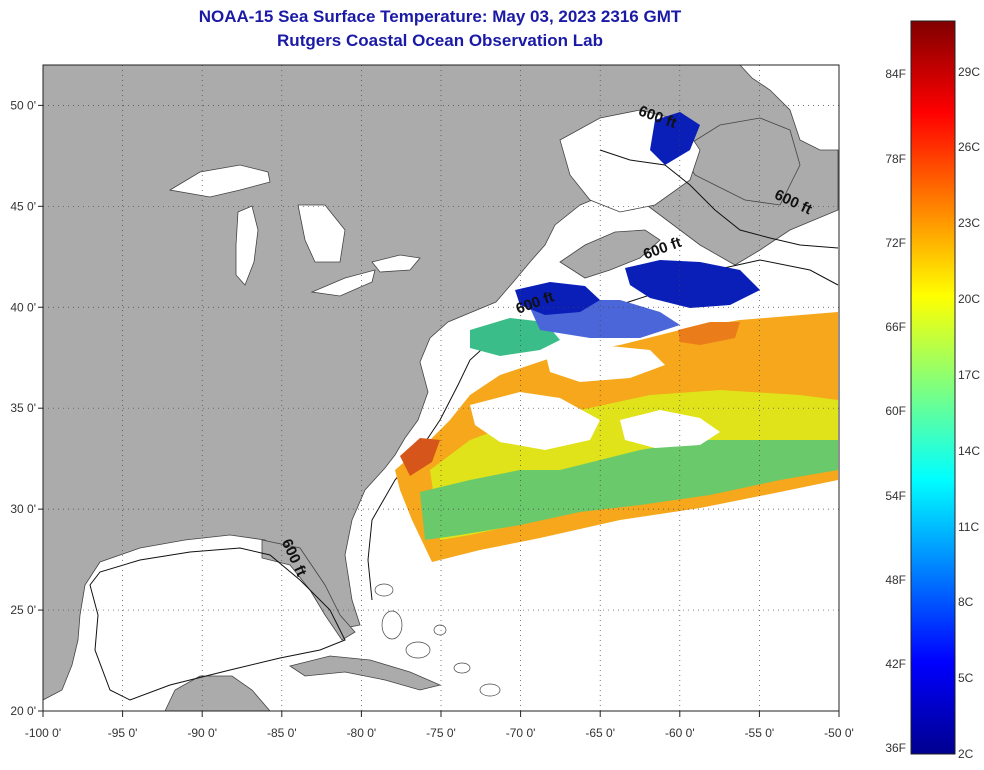  I want to click on contour-gulf, so click(217, 624).